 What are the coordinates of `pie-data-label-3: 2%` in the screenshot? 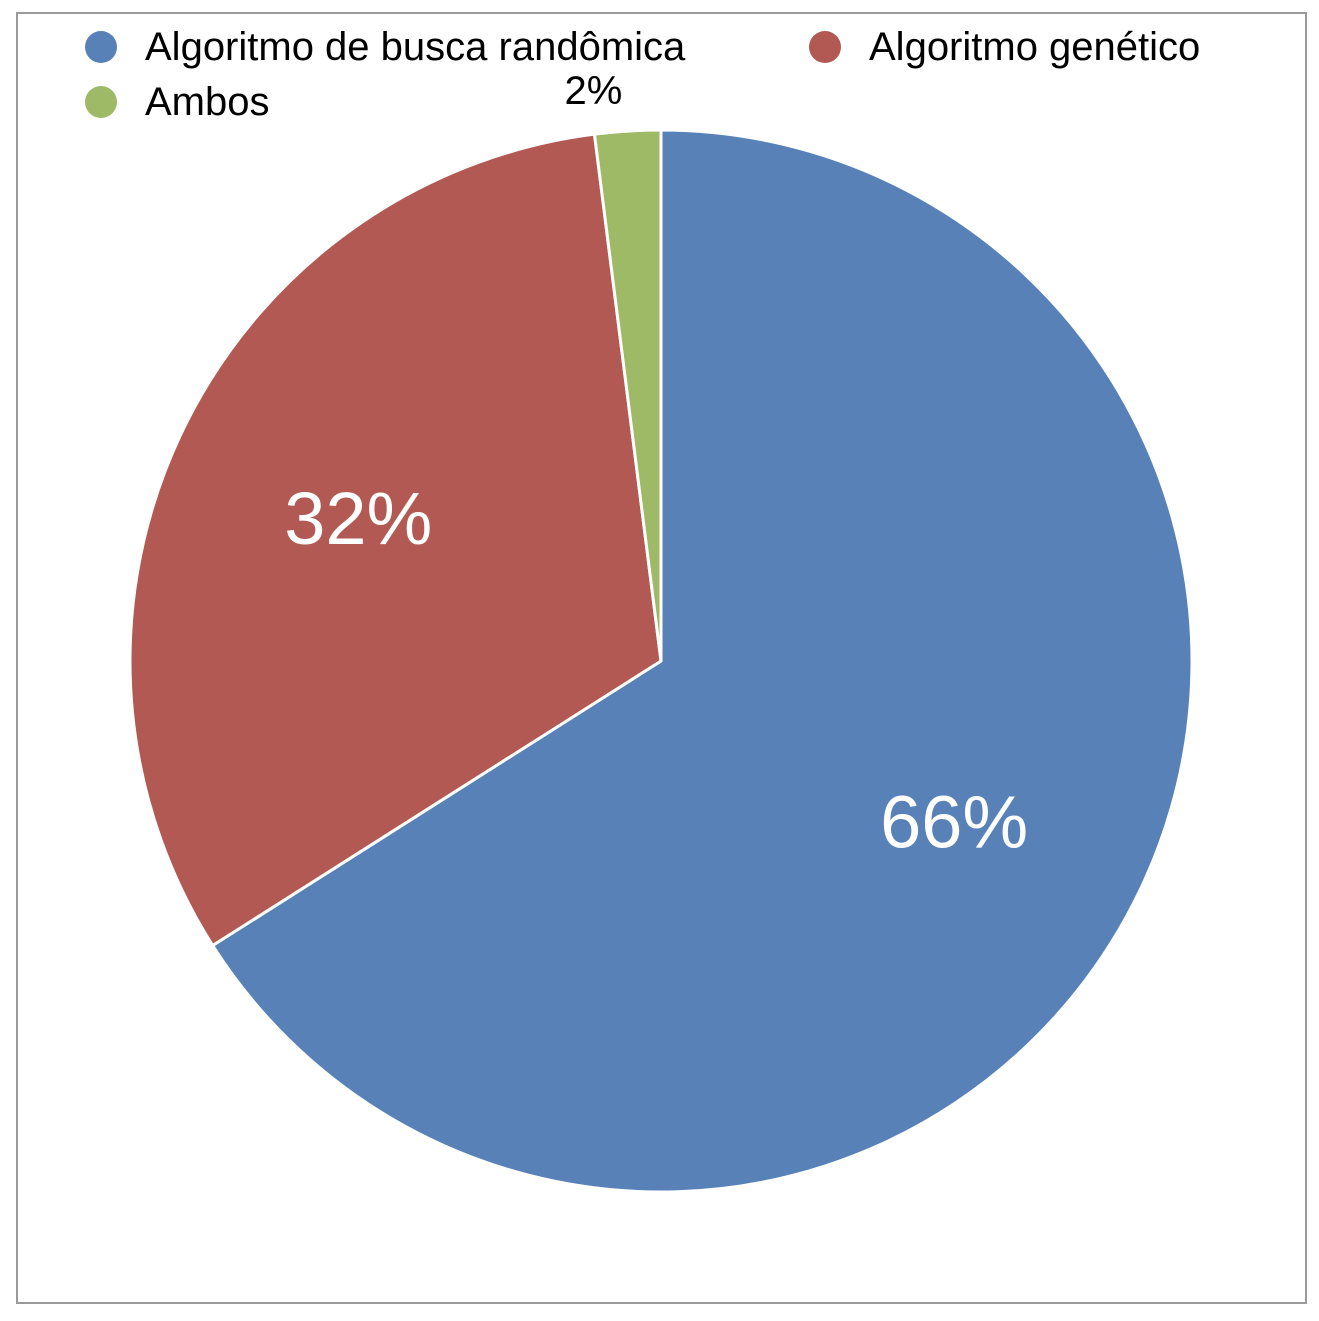 It's located at (593, 91).